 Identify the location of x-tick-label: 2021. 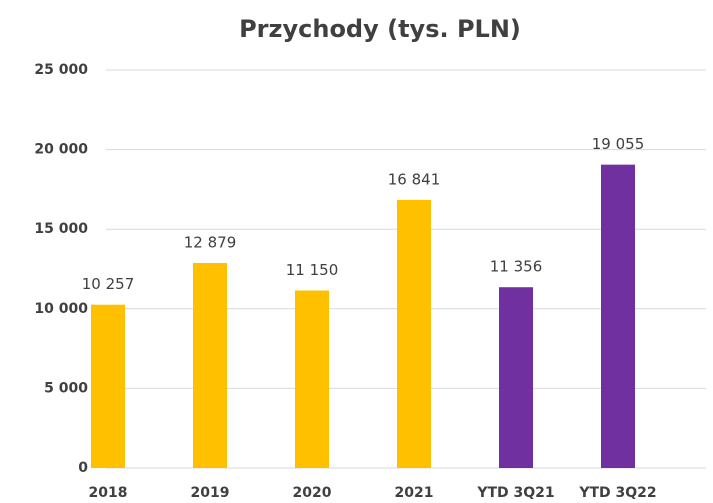
(414, 493).